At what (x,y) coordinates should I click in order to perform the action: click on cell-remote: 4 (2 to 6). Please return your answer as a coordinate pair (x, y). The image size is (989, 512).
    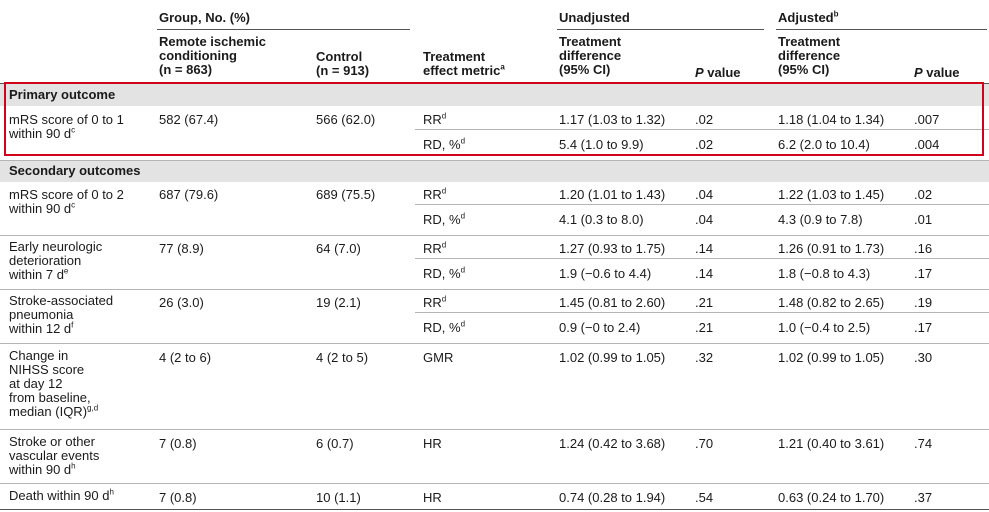
    Looking at the image, I should click on (185, 357).